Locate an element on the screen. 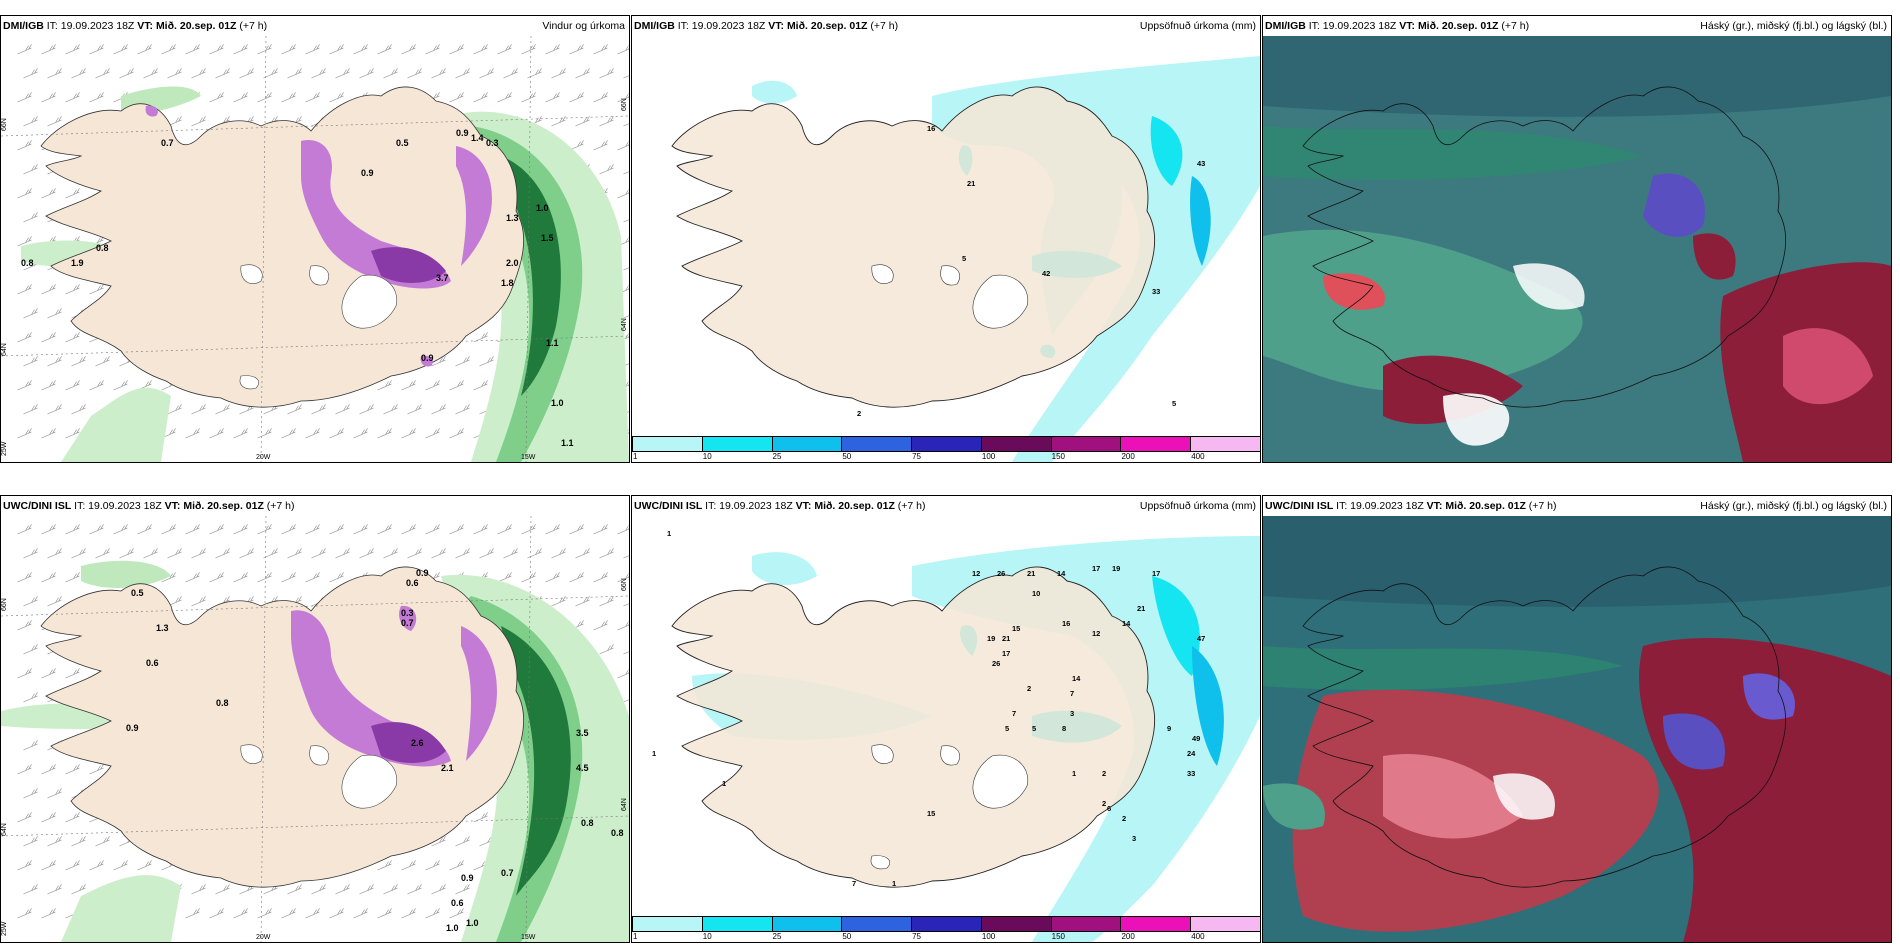  precip-value-label: 16 is located at coordinates (931, 128).